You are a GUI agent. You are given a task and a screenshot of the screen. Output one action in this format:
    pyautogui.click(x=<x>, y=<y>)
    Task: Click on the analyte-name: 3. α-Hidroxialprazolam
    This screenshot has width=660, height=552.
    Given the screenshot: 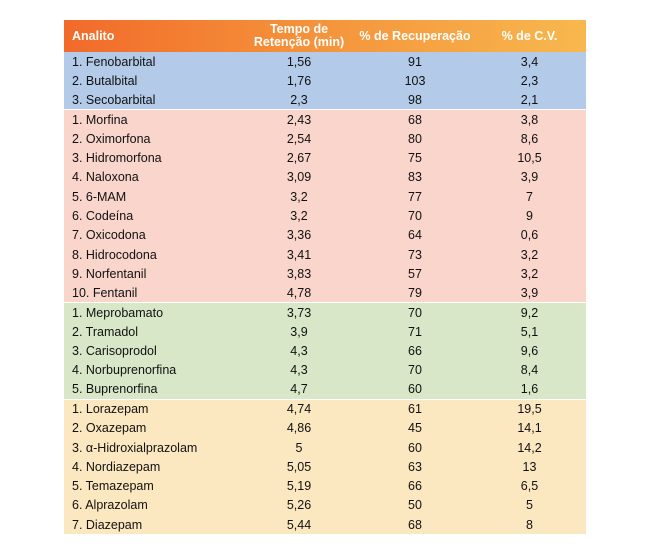 What is the action you would take?
    pyautogui.click(x=135, y=447)
    